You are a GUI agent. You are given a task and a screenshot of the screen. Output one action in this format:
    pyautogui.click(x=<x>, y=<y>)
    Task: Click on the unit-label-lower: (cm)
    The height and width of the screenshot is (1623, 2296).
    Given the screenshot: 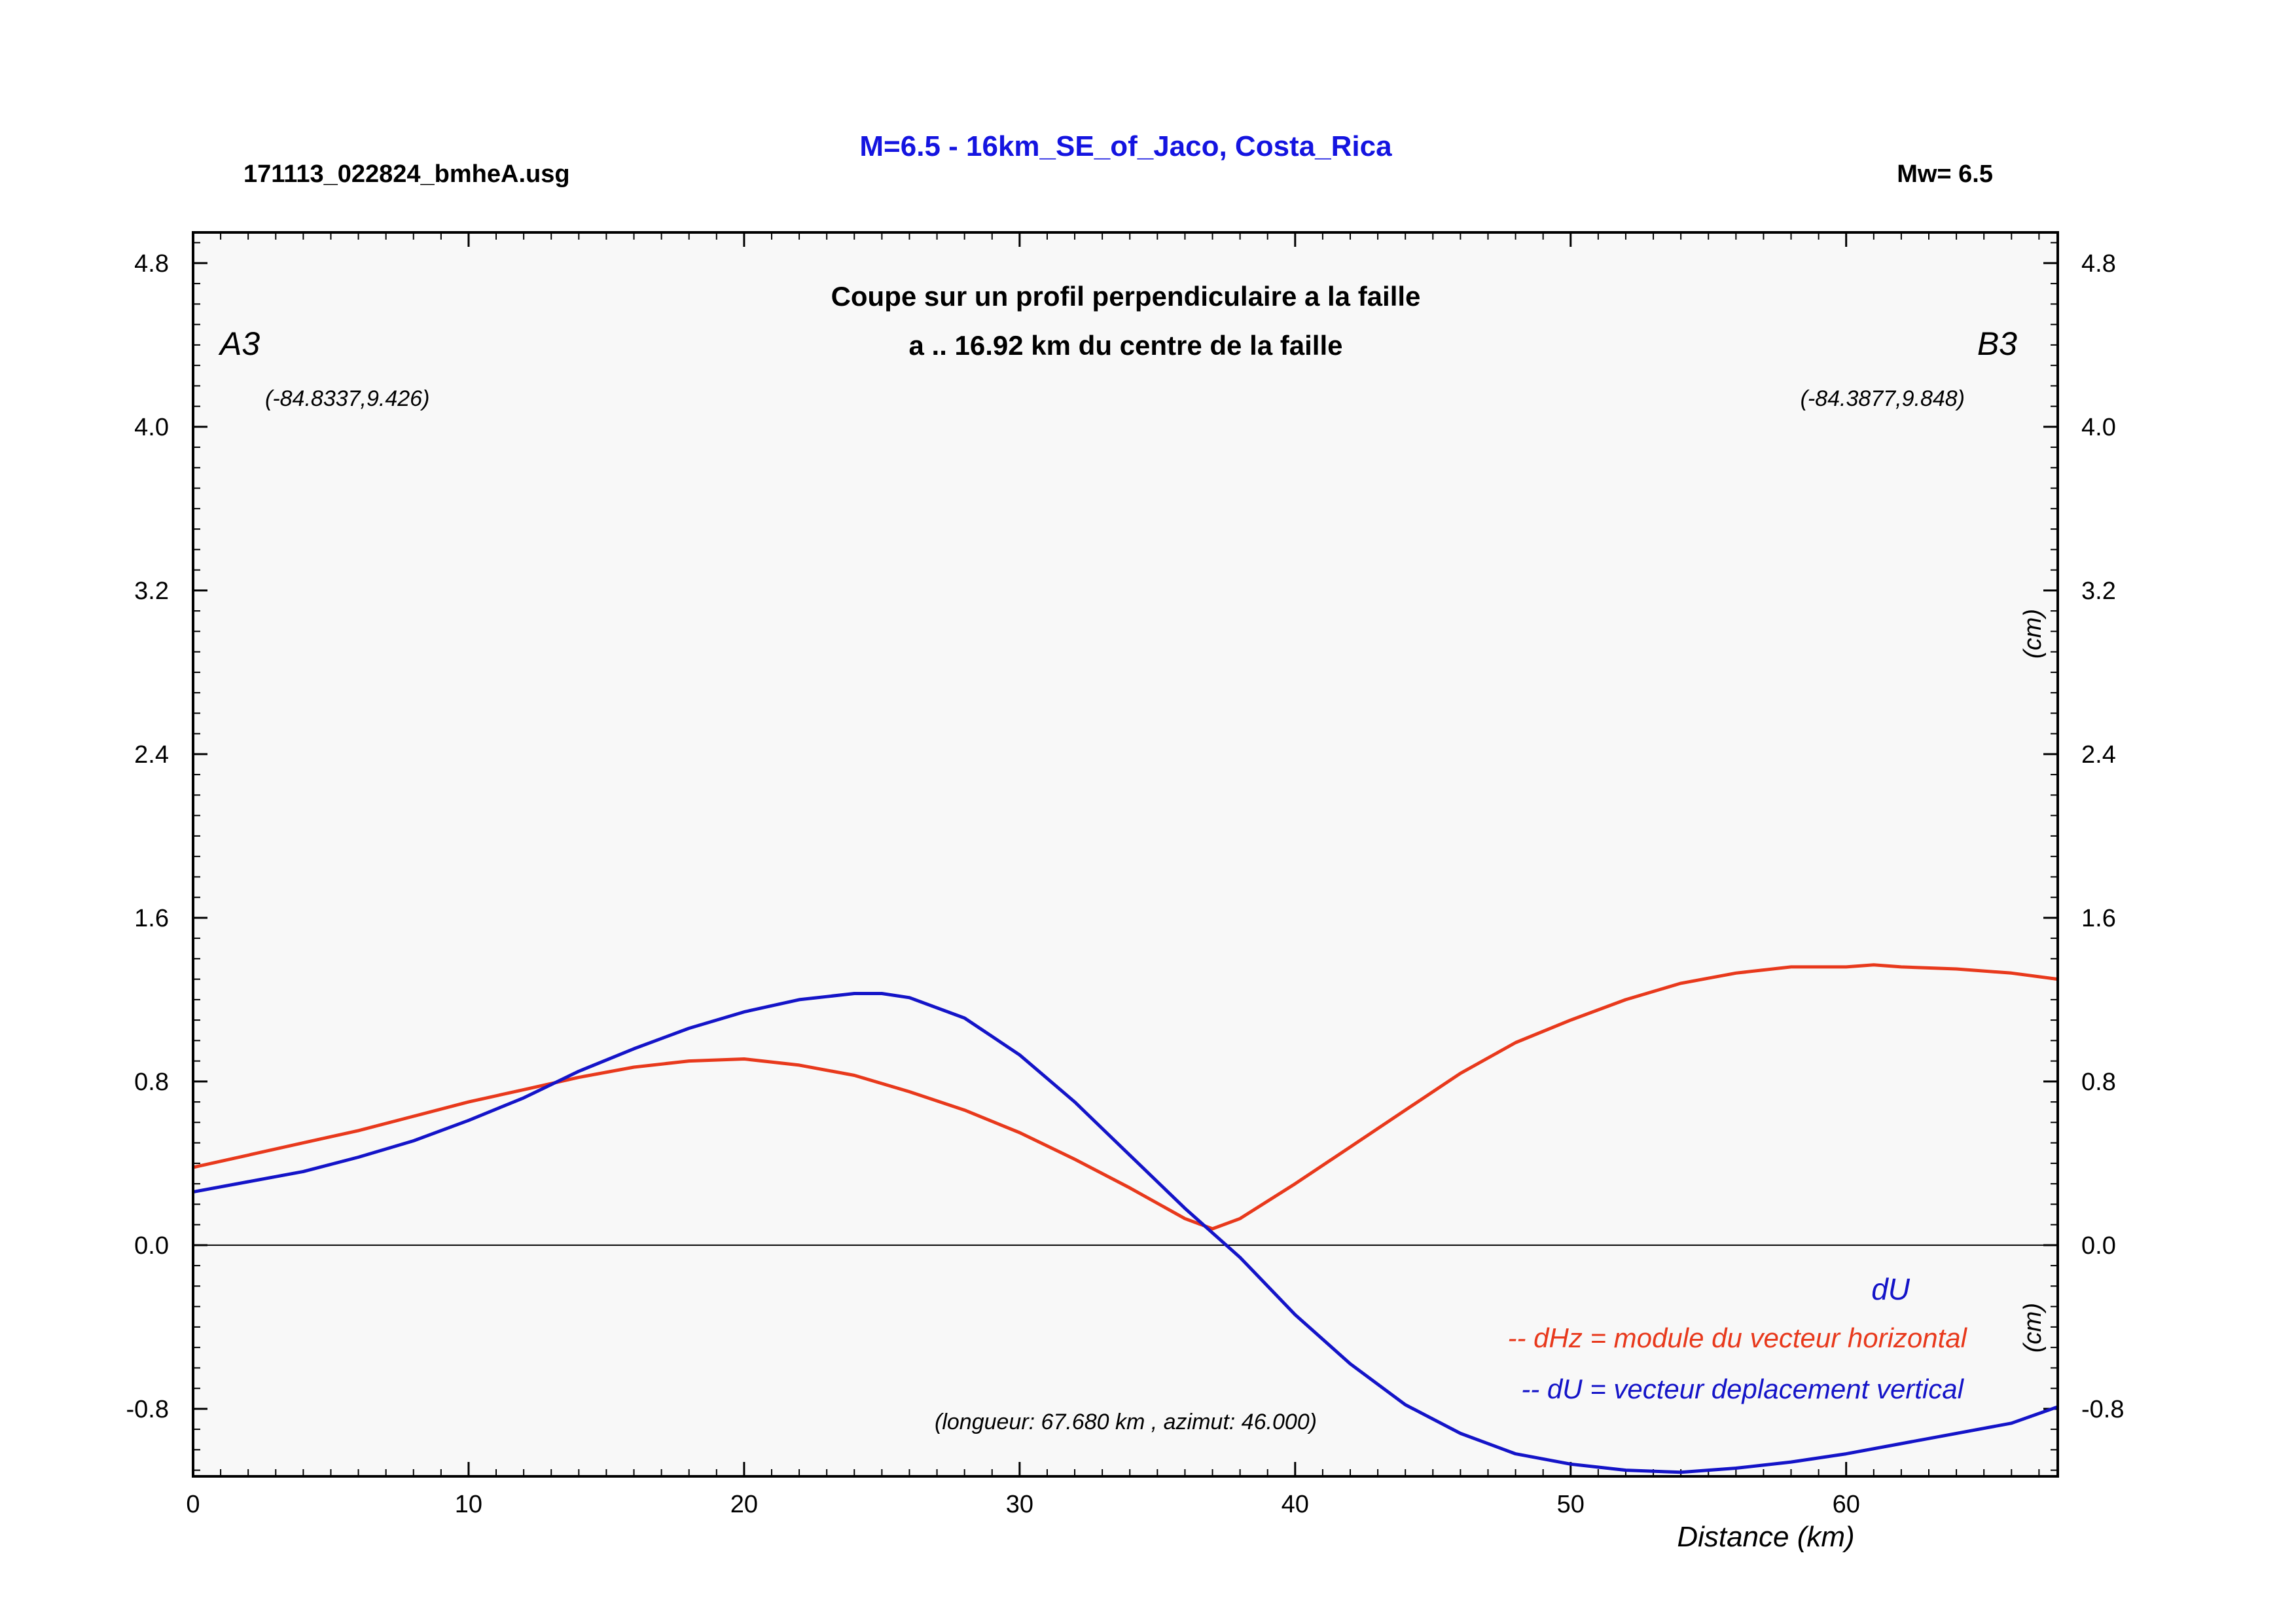 What is the action you would take?
    pyautogui.click(x=2033, y=1328)
    